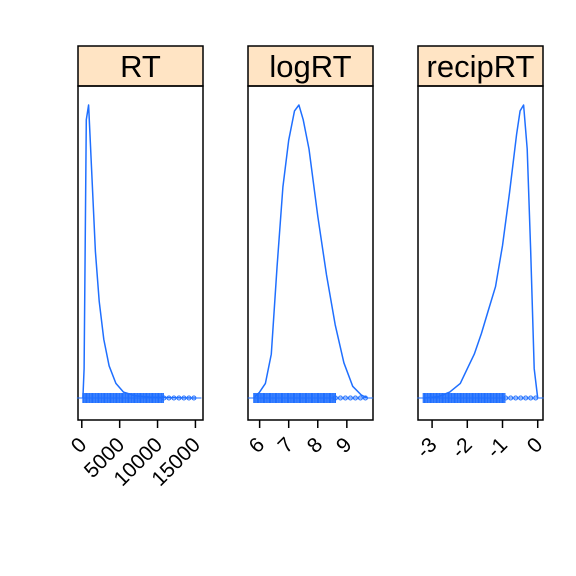  Describe the element at coordinates (315, 445) in the screenshot. I see `x-tick-label-8: 8` at that location.